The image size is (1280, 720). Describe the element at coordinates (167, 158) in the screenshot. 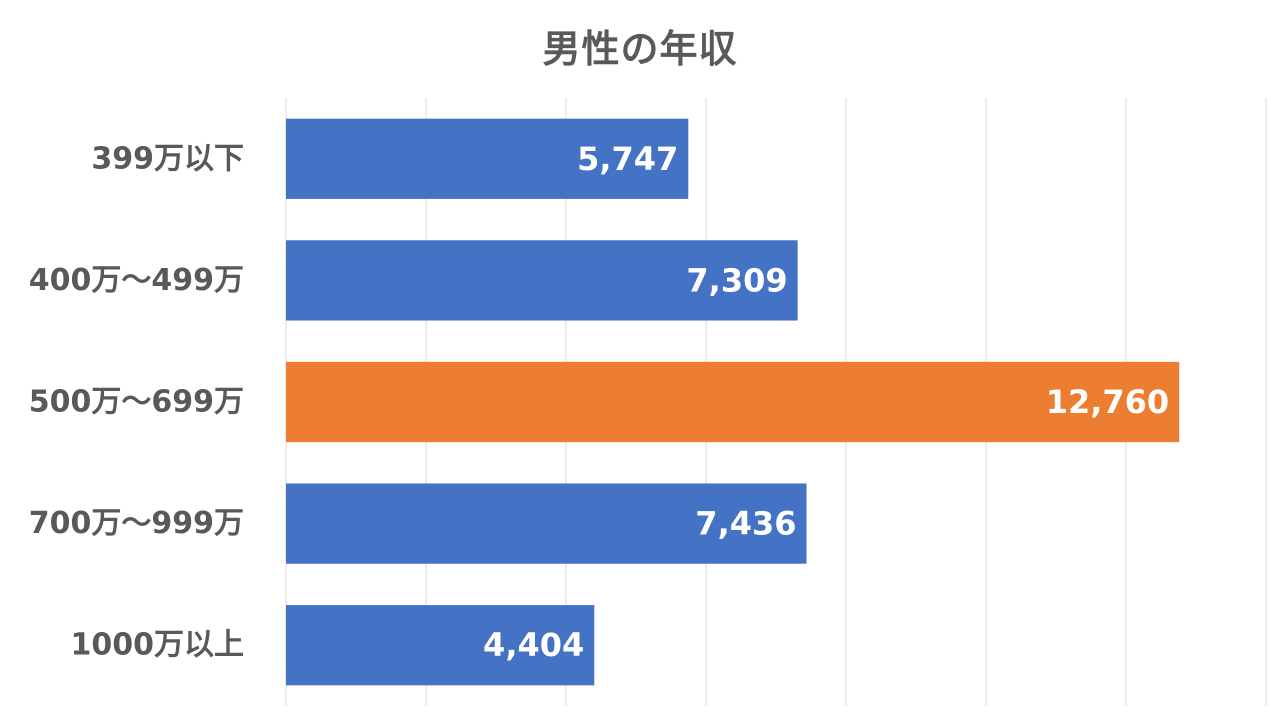

I see `category-label-0: 399万以下` at that location.